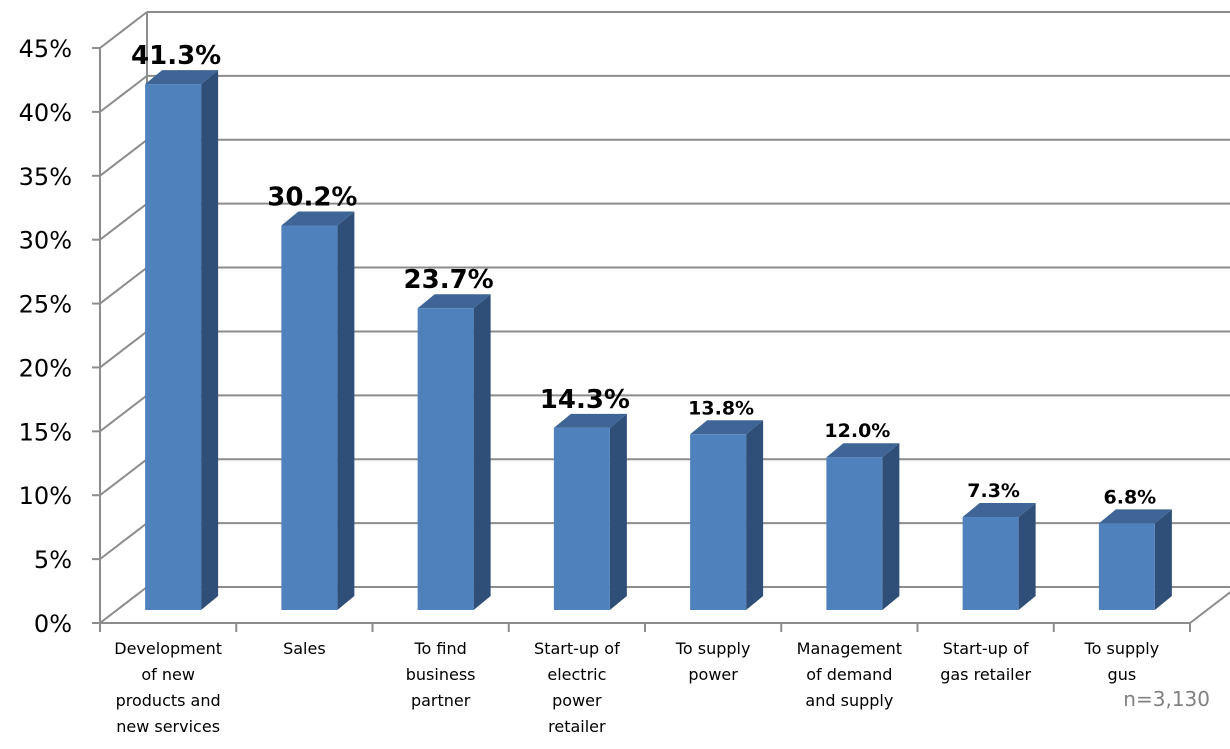 The image size is (1230, 749). I want to click on category-label-line: partner, so click(441, 700).